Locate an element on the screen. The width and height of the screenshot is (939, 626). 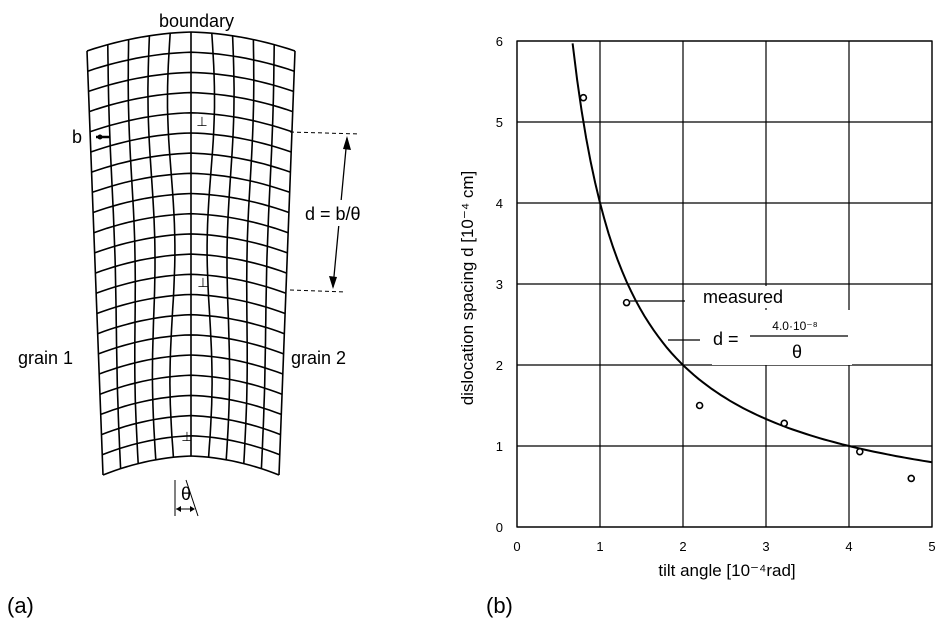
tilt-angle-marker is located at coordinates (186, 498).